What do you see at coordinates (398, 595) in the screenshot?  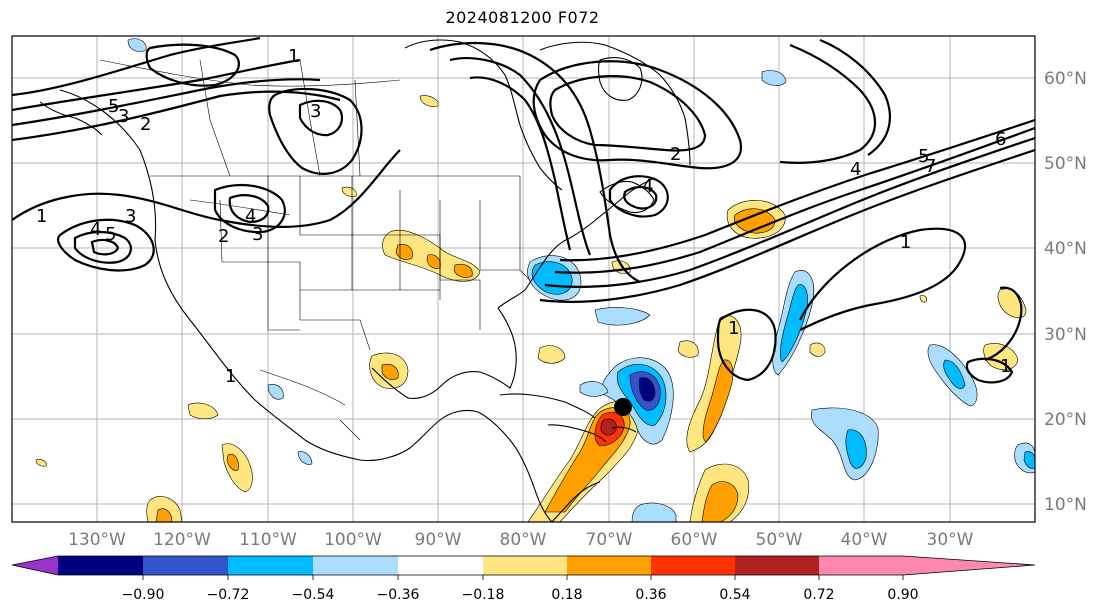 I see `colorbar-tick-label: −0.36` at bounding box center [398, 595].